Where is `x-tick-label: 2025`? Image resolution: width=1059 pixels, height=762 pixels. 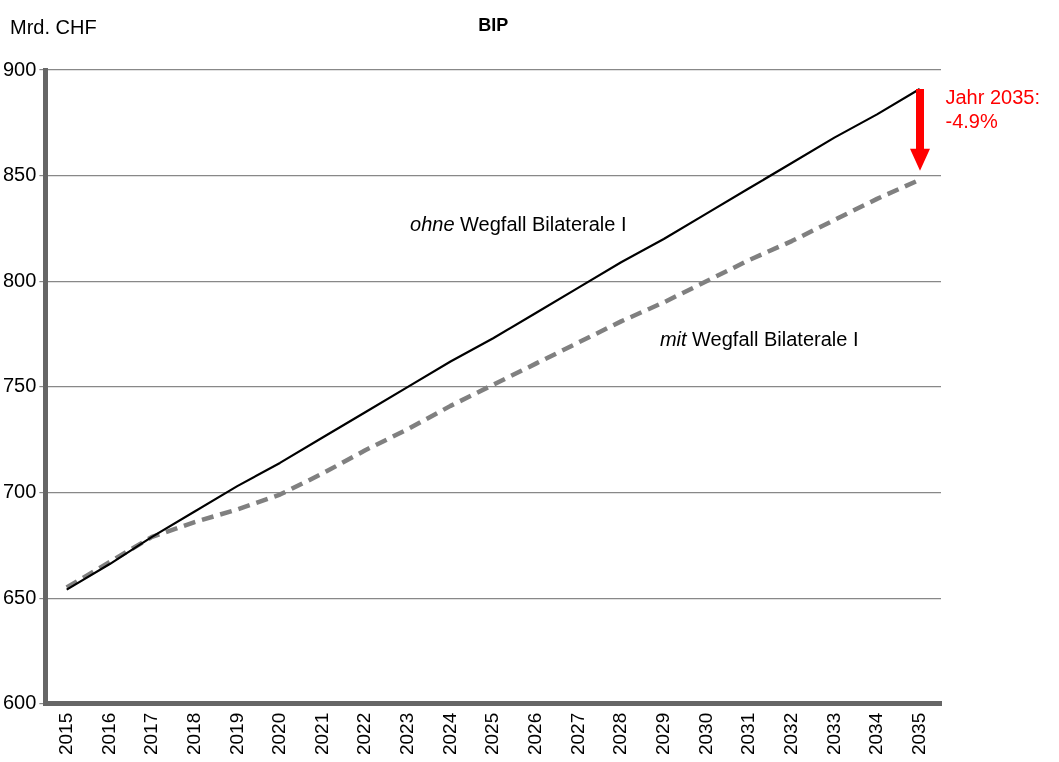 x-tick-label: 2025 is located at coordinates (492, 734).